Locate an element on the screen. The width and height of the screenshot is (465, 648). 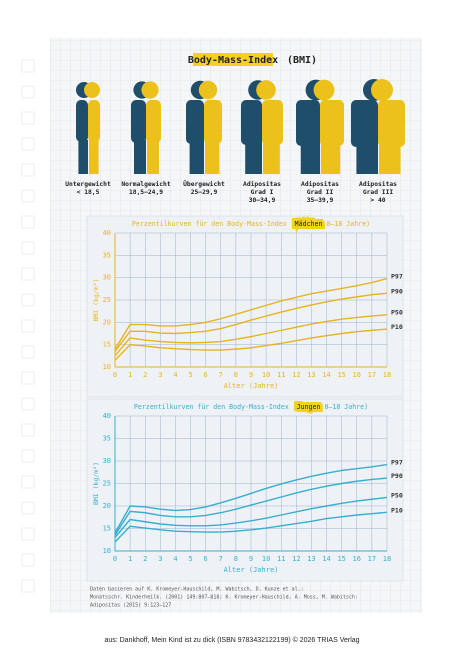
x-axis-label: Alter (Jahre) is located at coordinates (251, 570).